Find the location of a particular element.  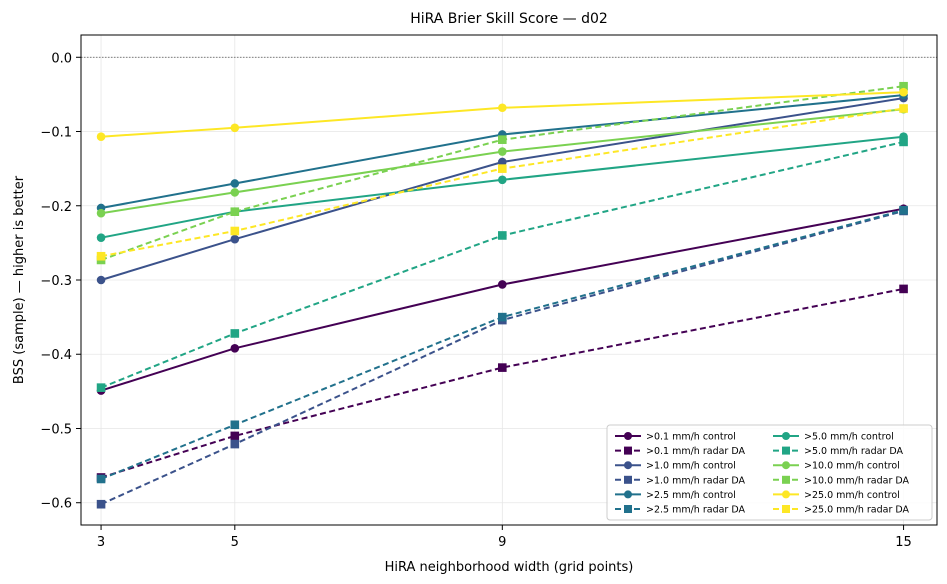

chart-title: HiRA Brier Skill Score — d02 is located at coordinates (509, 19).